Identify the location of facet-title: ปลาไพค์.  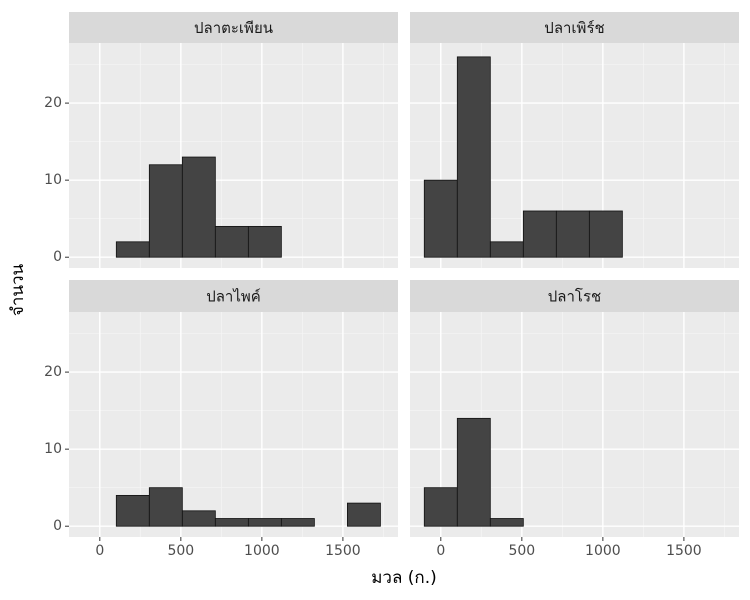
(233, 297).